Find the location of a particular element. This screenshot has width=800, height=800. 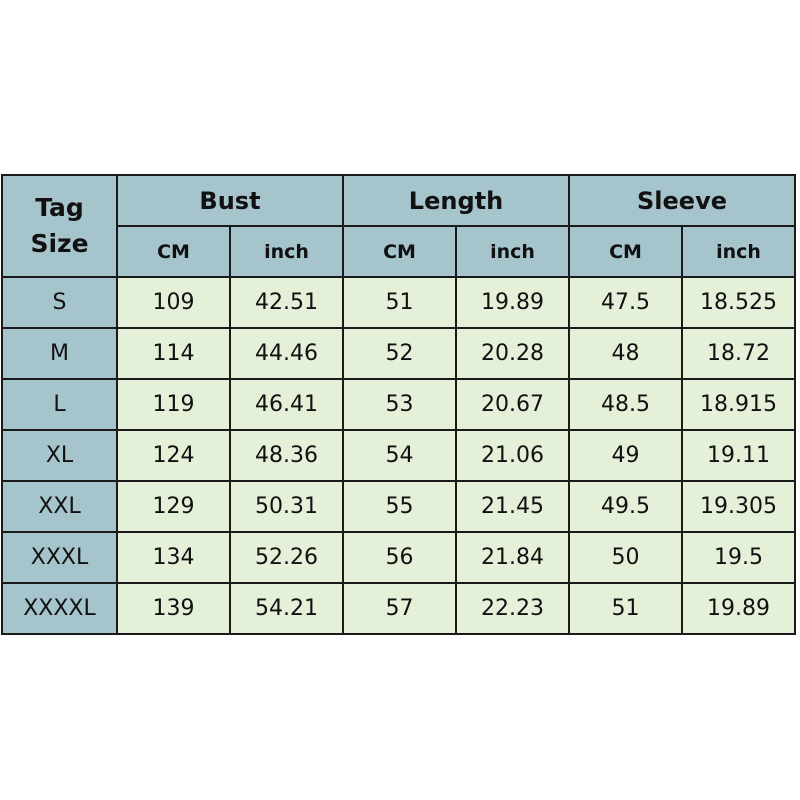

measurement-cell: 21.45 is located at coordinates (512, 506).